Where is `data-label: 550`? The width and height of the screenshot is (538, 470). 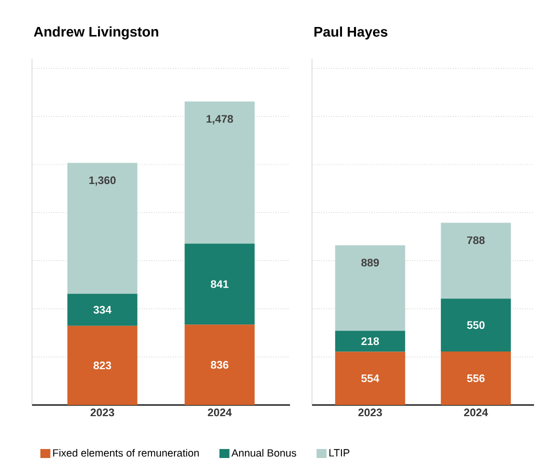
data-label: 550 is located at coordinates (476, 325).